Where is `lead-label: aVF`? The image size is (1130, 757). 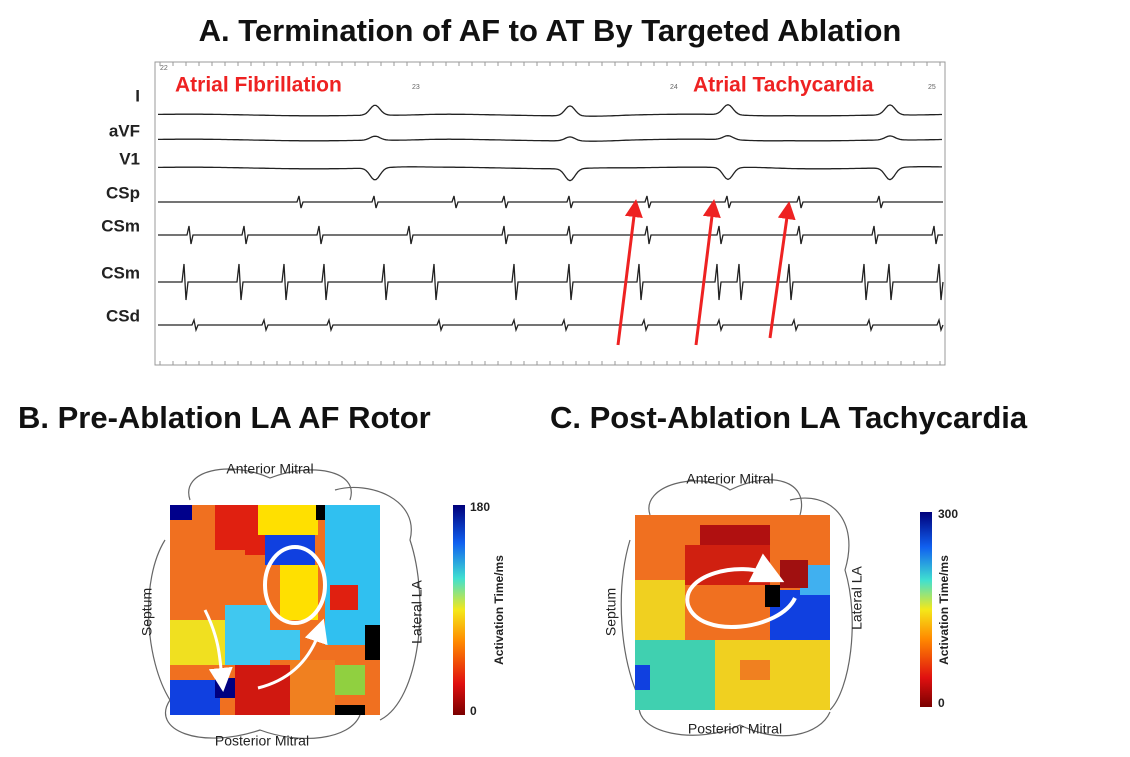
lead-label: aVF is located at coordinates (124, 130).